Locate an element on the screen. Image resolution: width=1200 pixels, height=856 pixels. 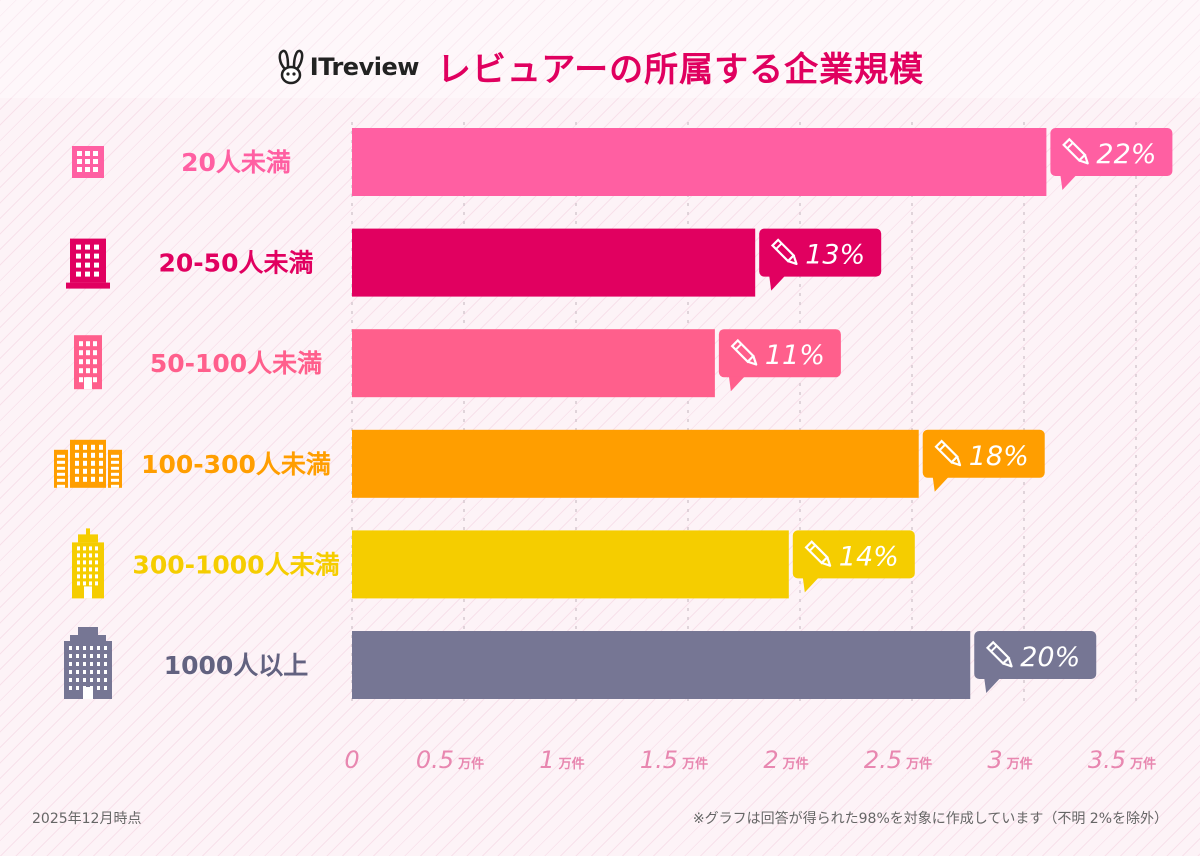
wide-building-icon is located at coordinates (88, 463).